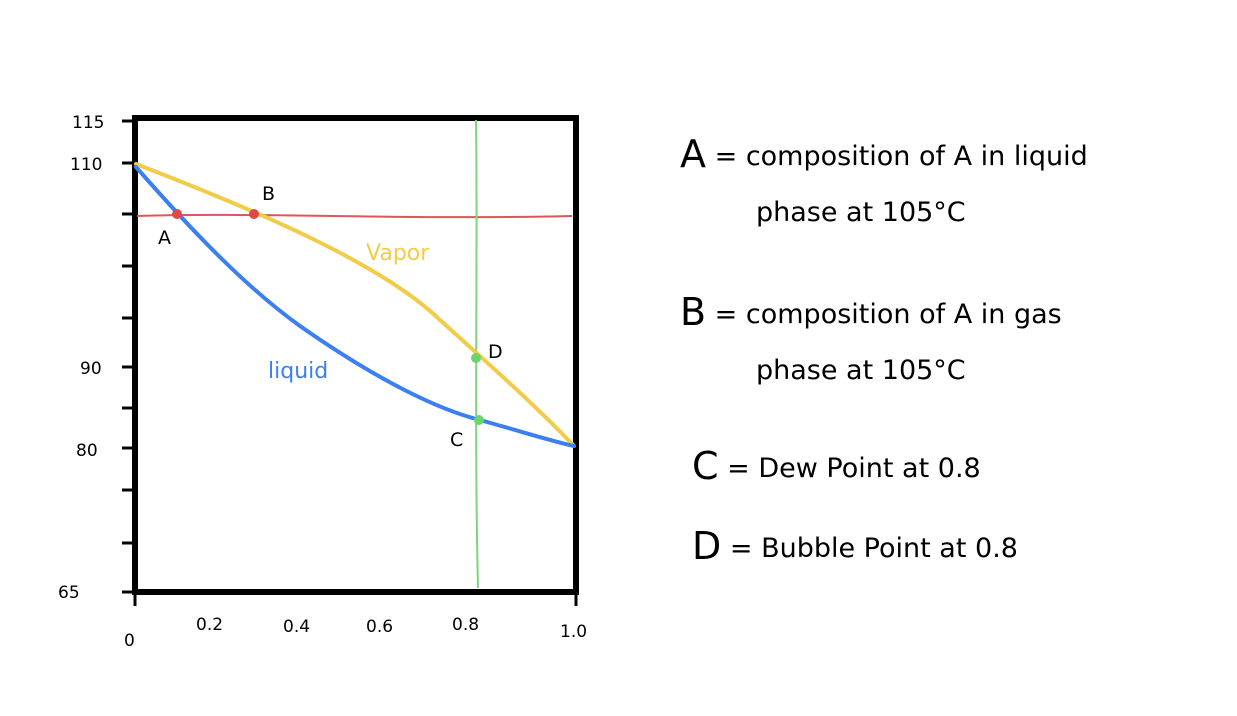  I want to click on point-a-label: A, so click(164, 238).